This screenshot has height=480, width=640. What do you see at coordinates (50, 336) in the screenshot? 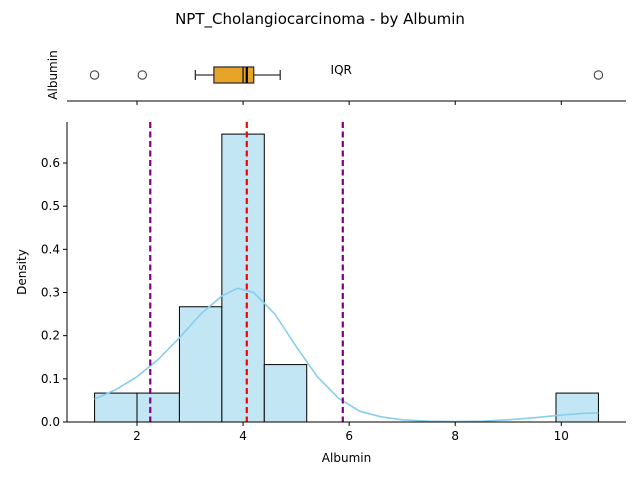
I see `y-tick-label: 0.2` at bounding box center [50, 336].